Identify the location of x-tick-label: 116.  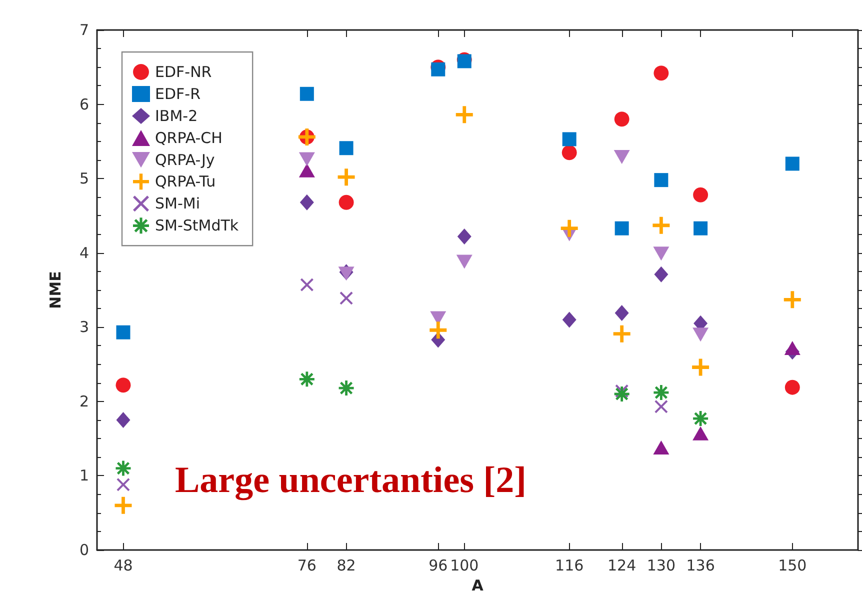
(569, 565).